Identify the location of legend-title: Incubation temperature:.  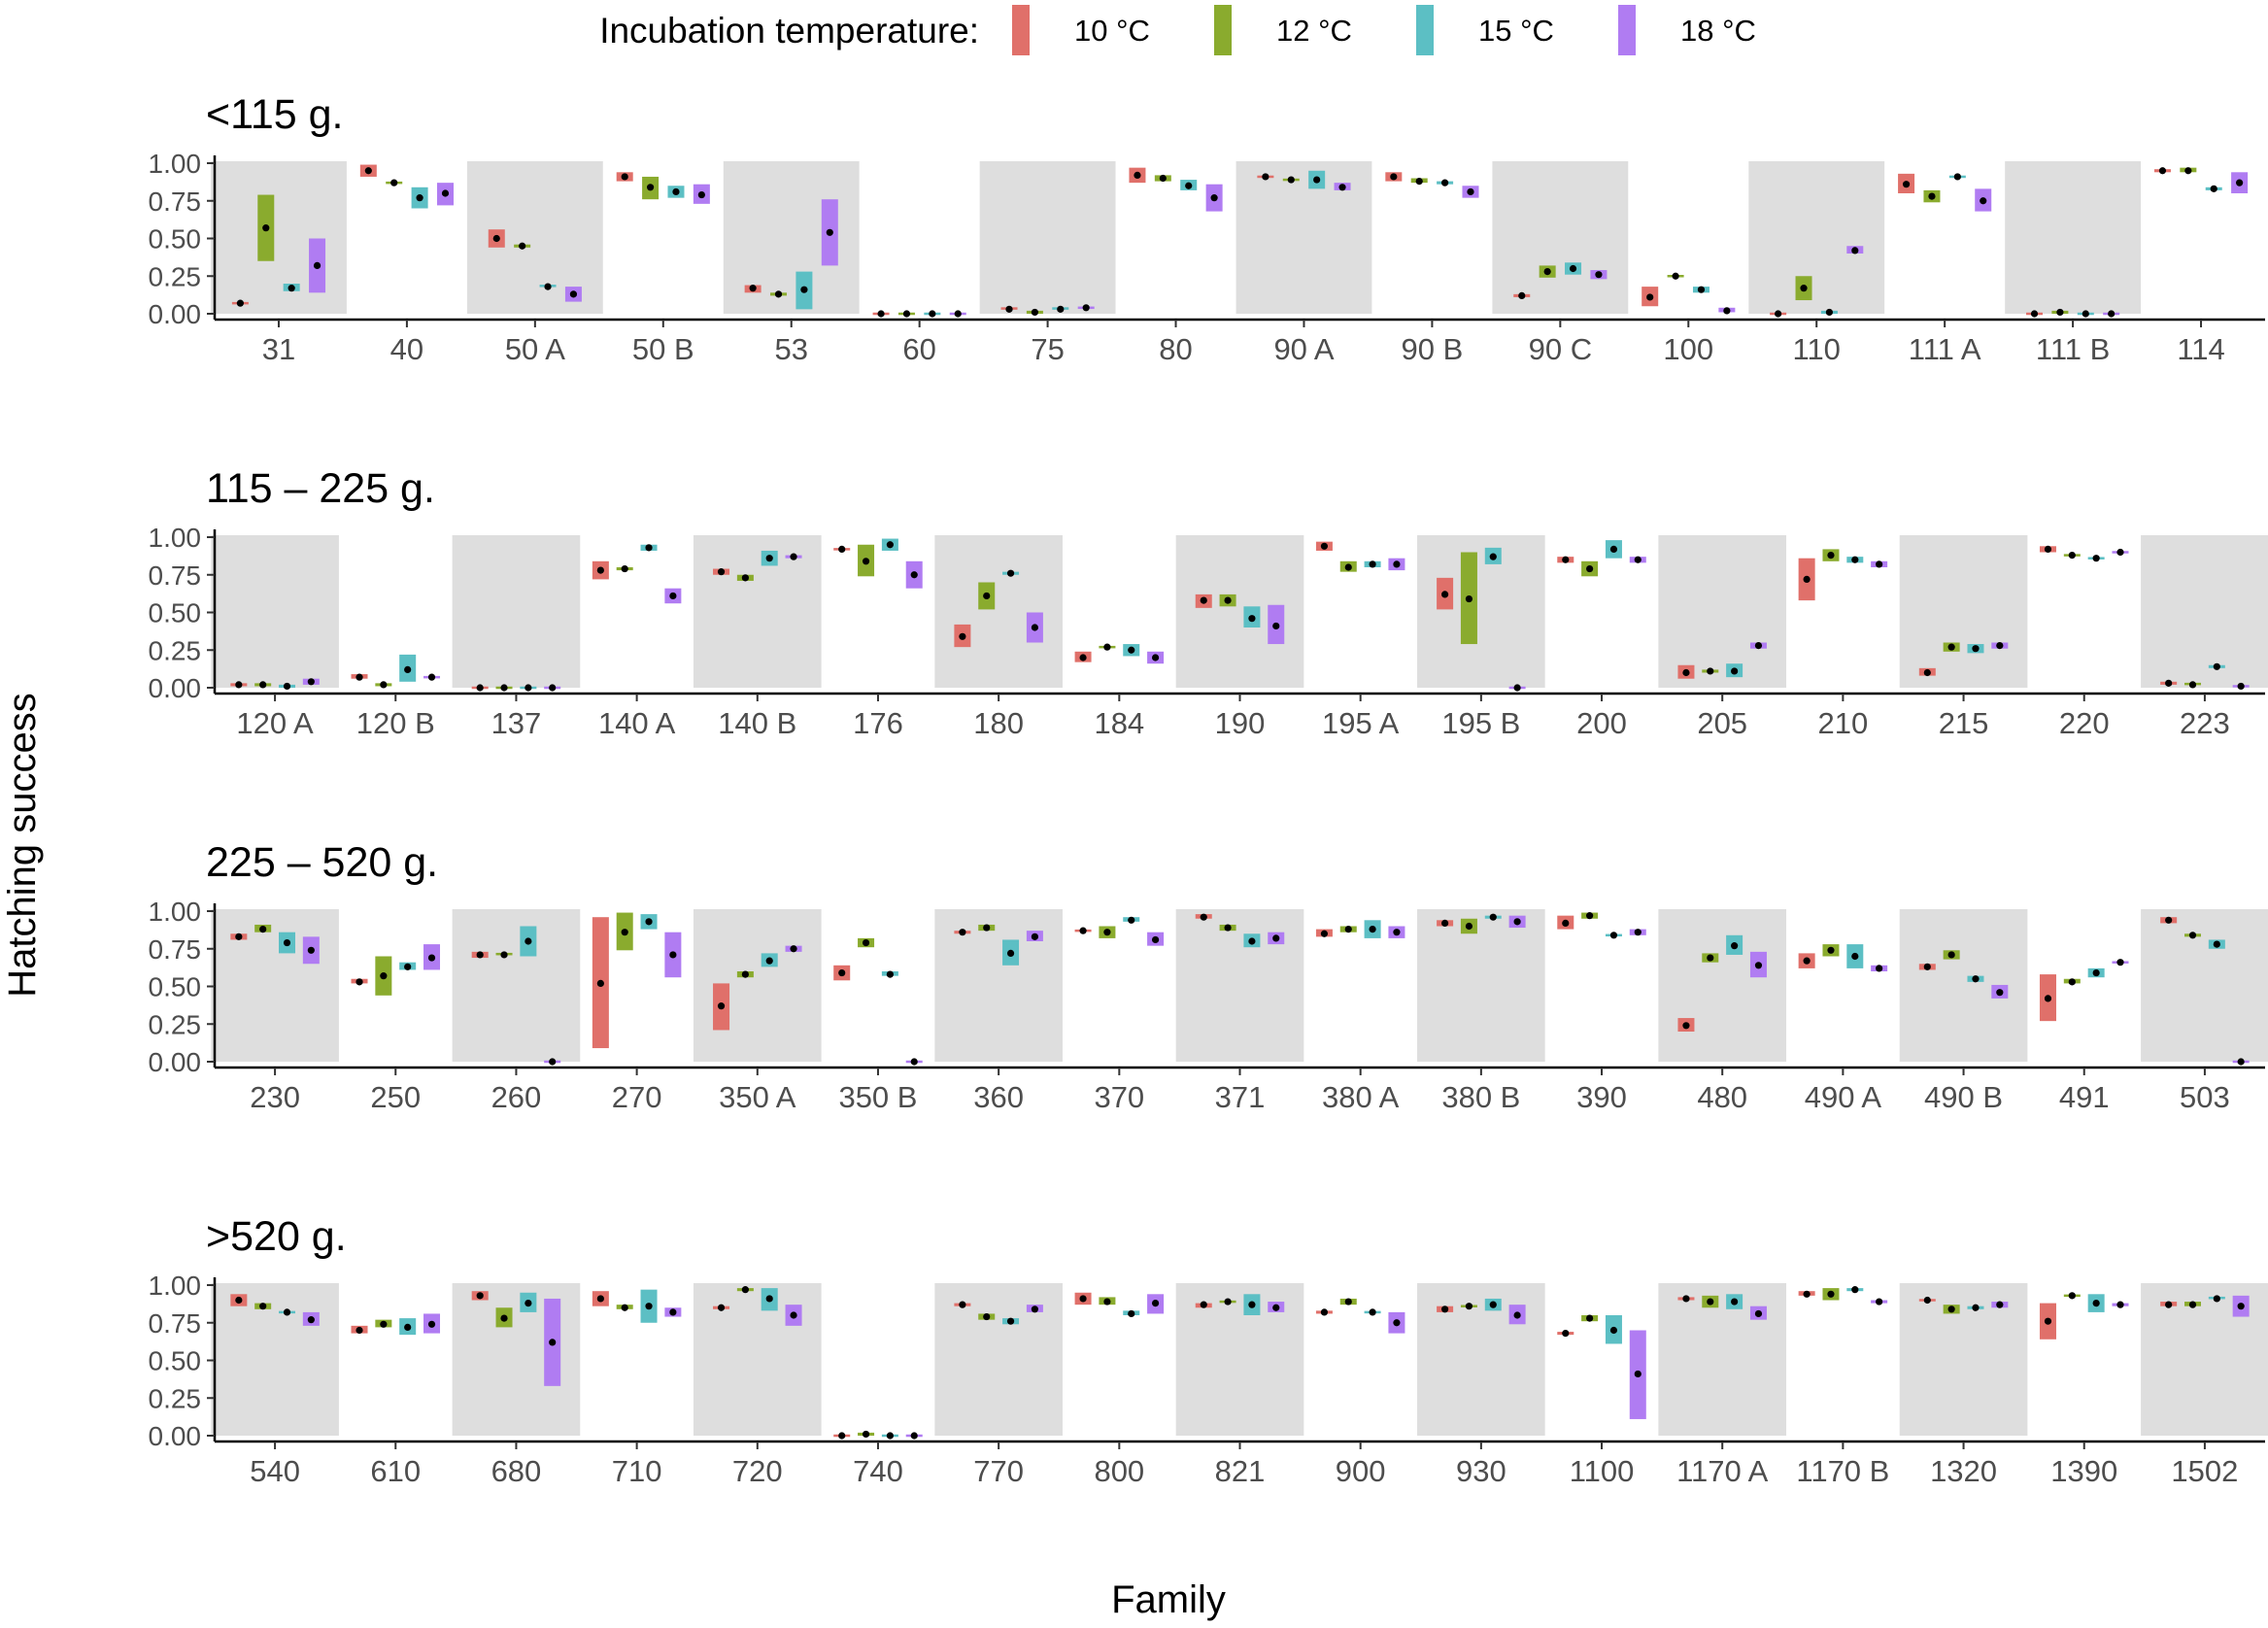
(789, 31).